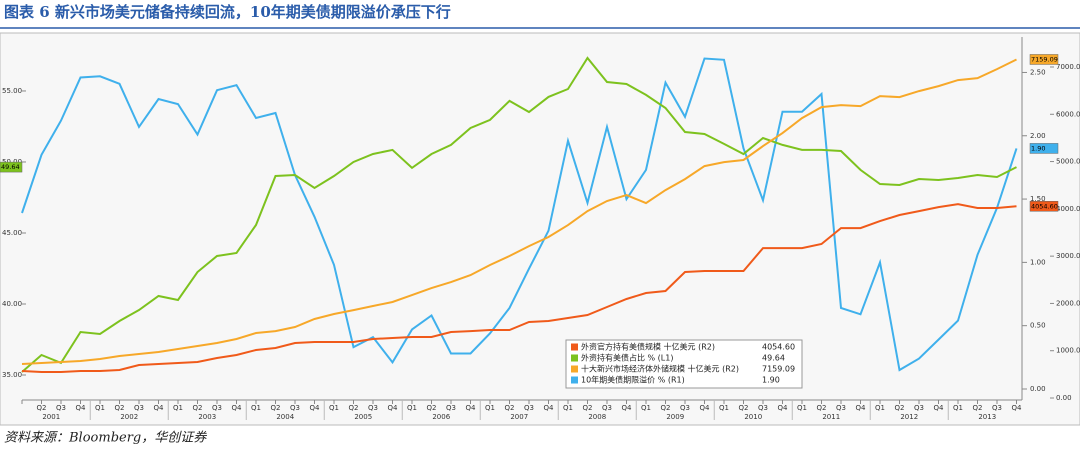 This screenshot has height=455, width=1080. Describe the element at coordinates (207, 417) in the screenshot. I see `year-label: 2003` at that location.